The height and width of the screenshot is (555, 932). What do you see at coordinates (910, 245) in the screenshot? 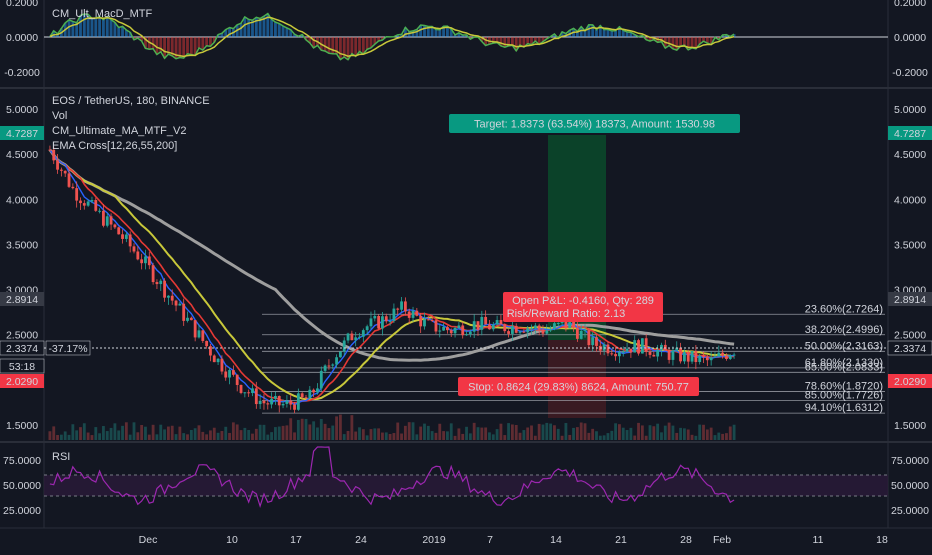
I see `price-tick-right-3: 3.5000` at bounding box center [910, 245].